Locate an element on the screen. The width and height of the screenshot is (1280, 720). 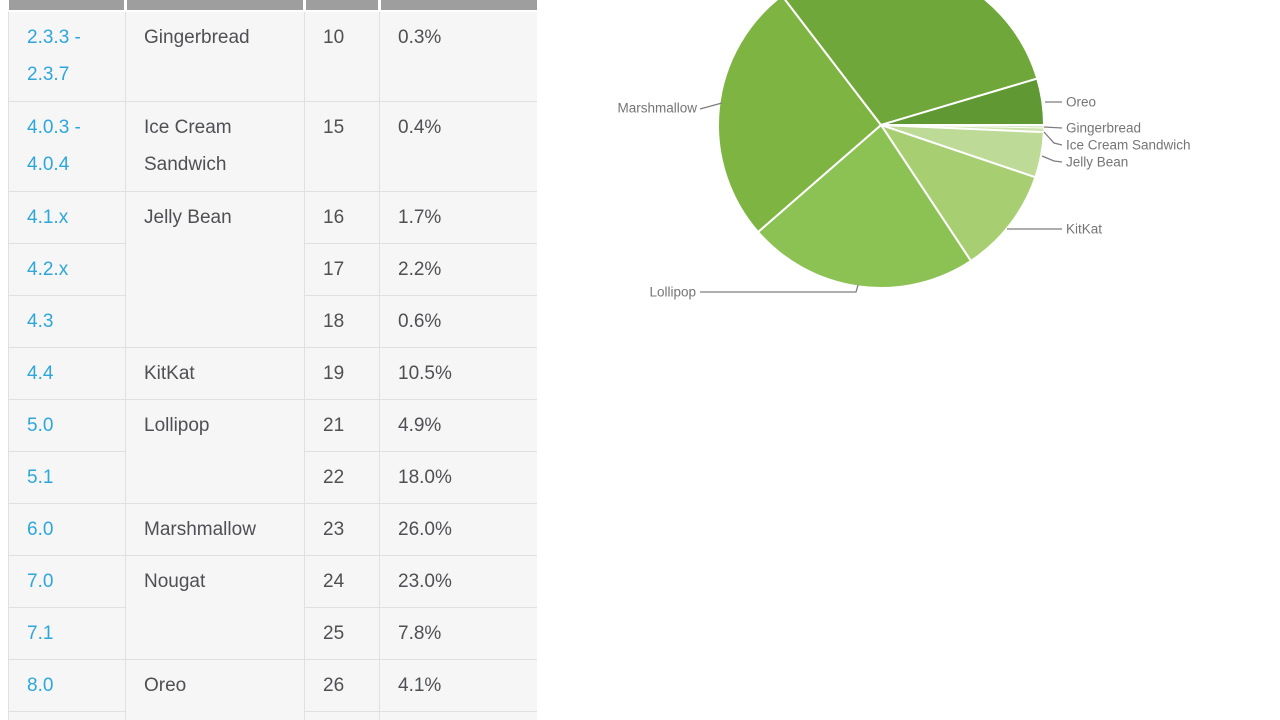
codename-cell: Ice Cream Sandwich is located at coordinates (215, 146).